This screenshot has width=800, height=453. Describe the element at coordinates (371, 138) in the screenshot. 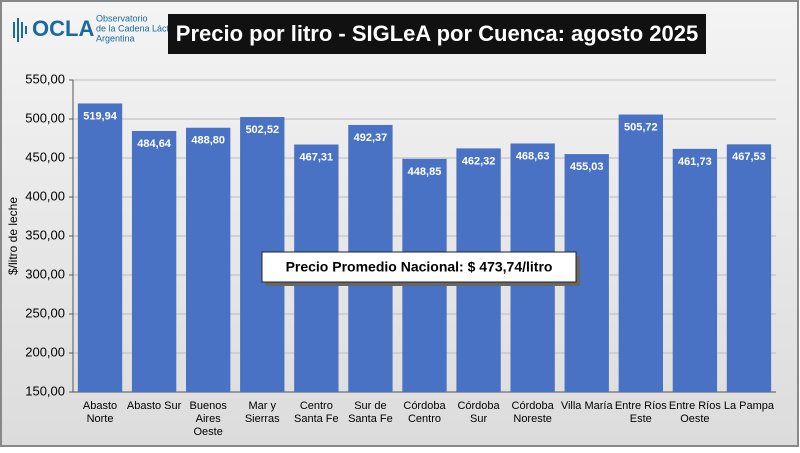

I see `value-label: 492,37` at that location.